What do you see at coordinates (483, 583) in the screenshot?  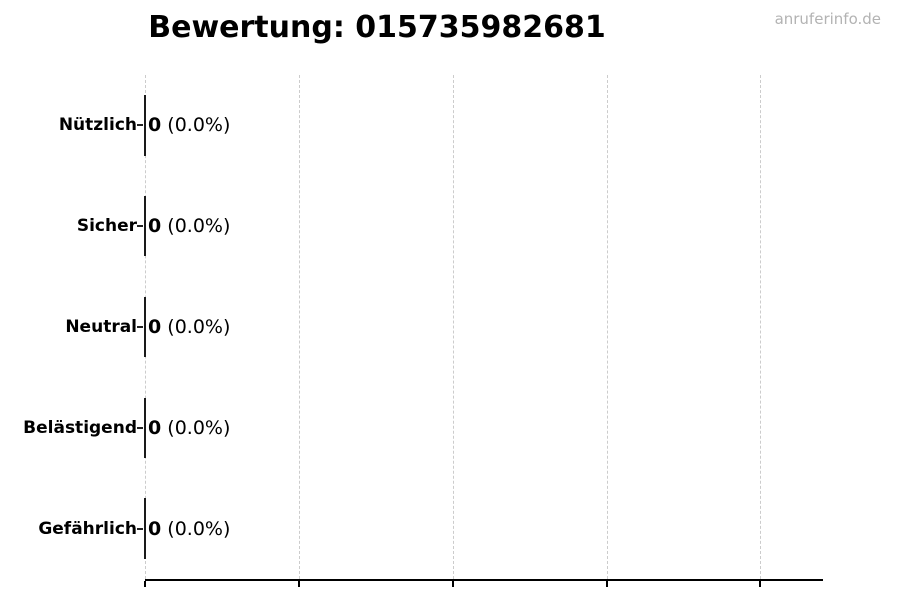 I see `x-axis-line` at bounding box center [483, 583].